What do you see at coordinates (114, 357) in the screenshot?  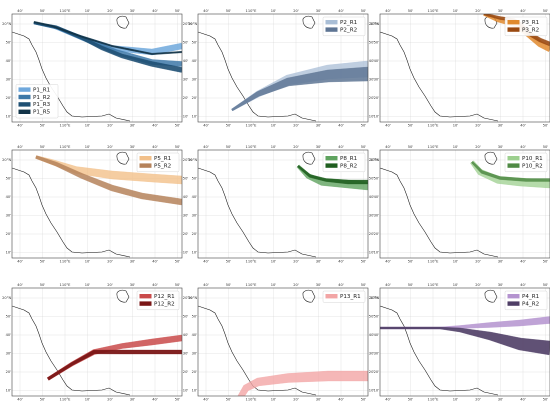 I see `track-group` at bounding box center [114, 357].